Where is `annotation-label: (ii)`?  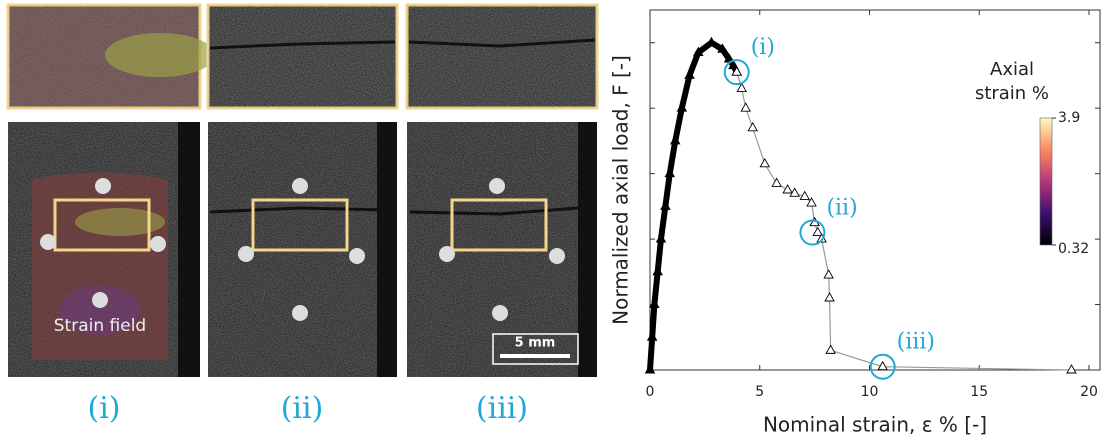
annotation-label: (ii) is located at coordinates (841, 208).